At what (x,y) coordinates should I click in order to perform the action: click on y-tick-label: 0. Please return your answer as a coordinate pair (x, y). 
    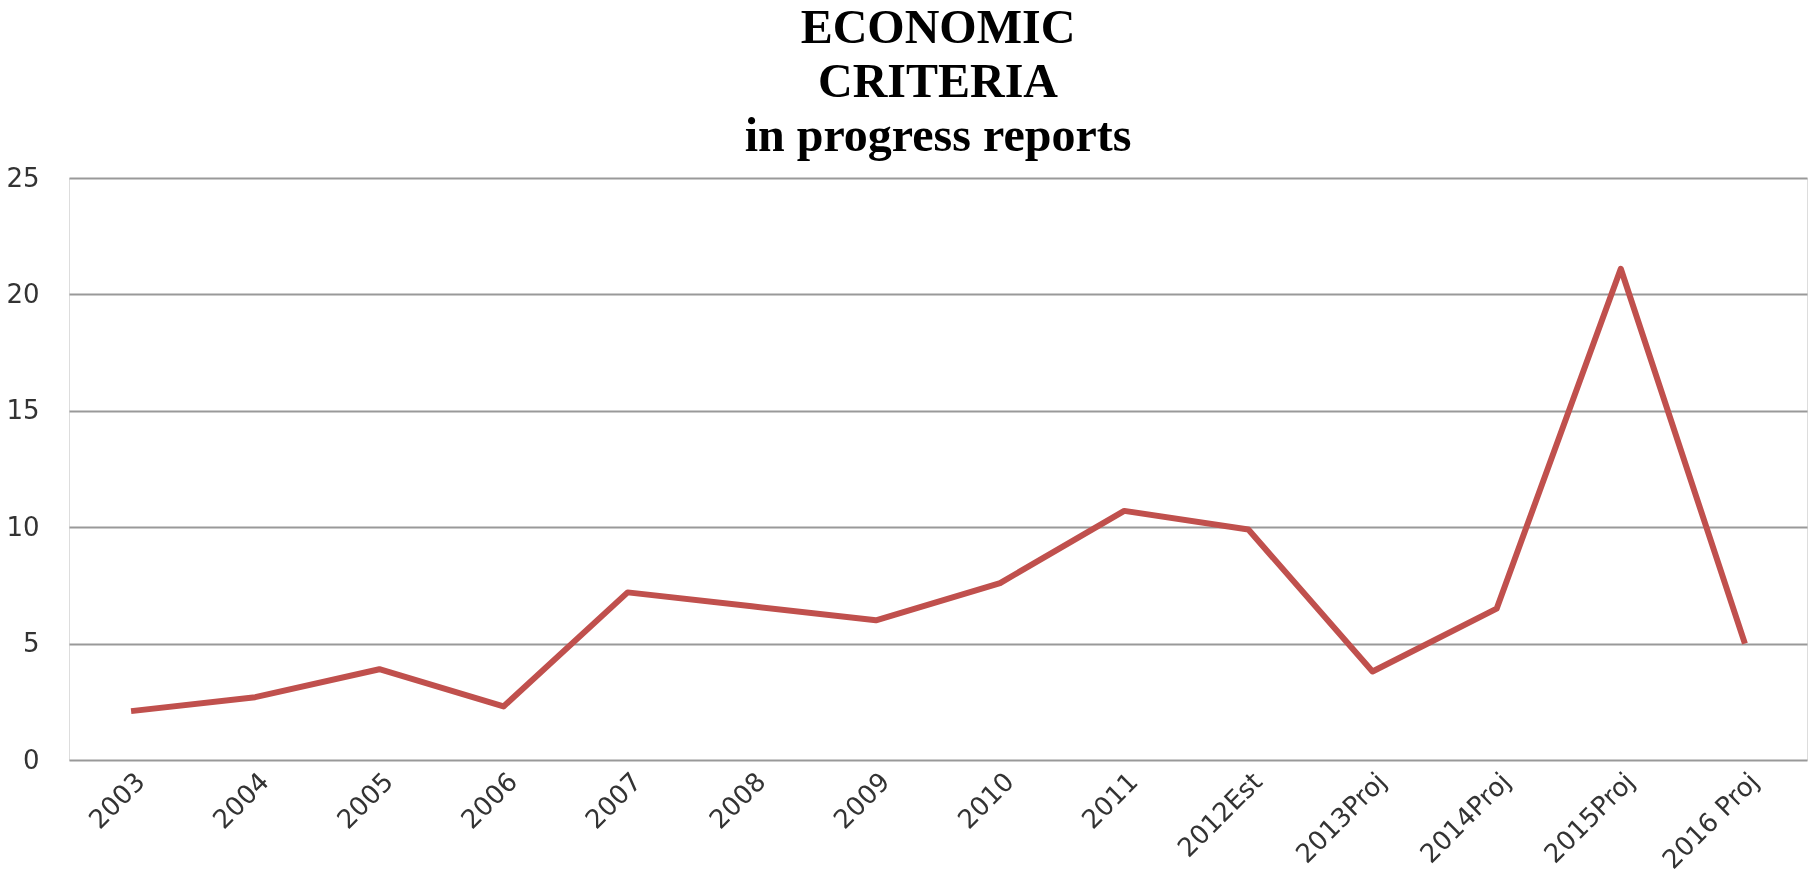
    Looking at the image, I should click on (31, 759).